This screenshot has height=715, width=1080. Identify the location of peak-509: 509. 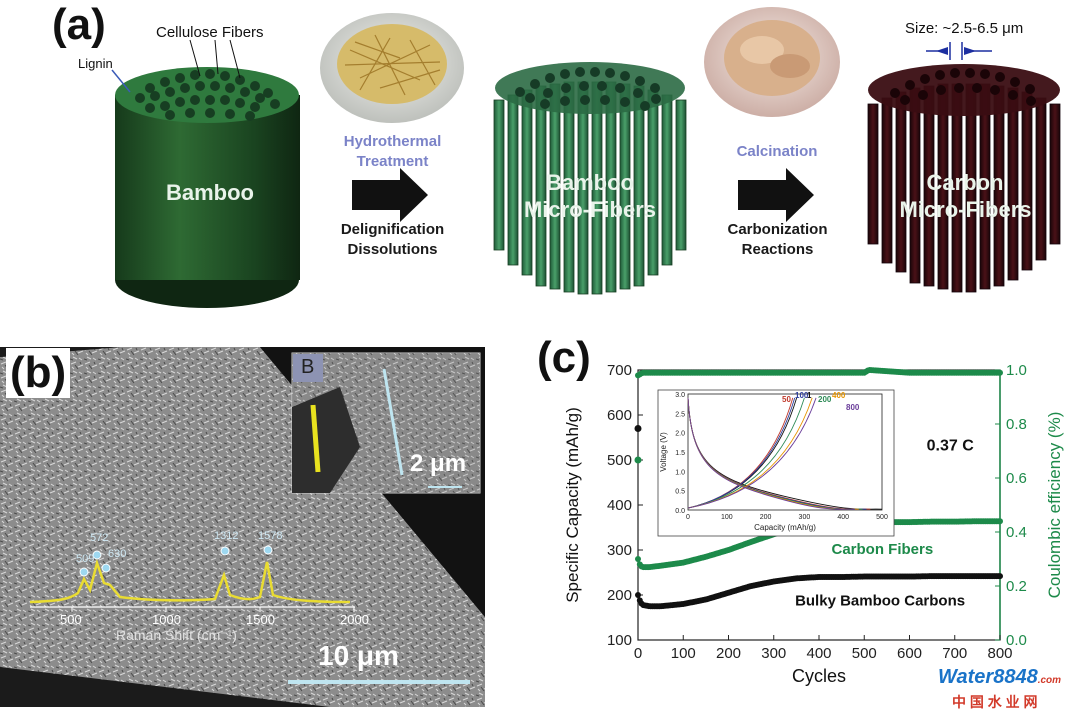
(85, 559).